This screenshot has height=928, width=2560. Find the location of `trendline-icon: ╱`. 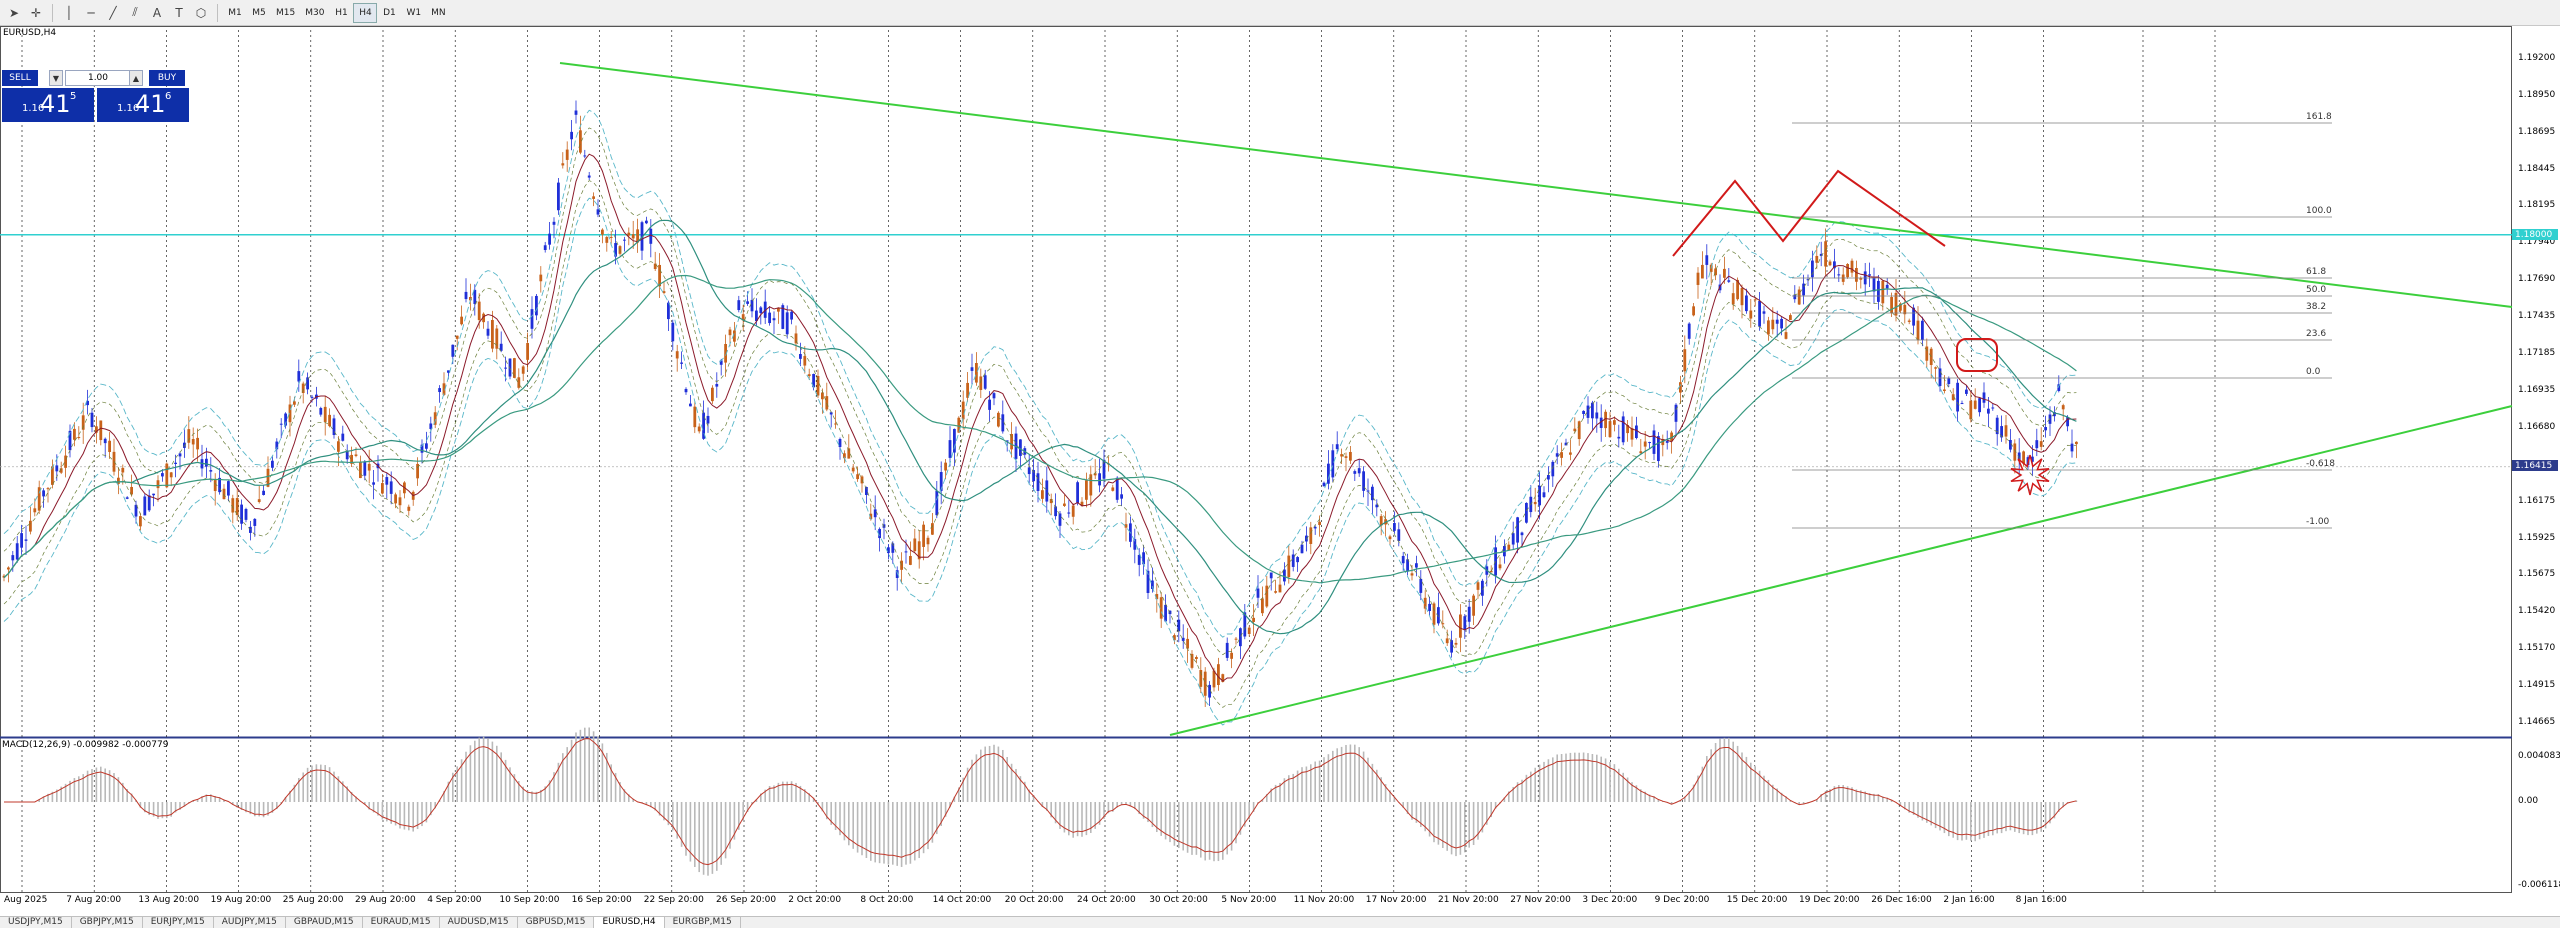

trendline-icon: ╱ is located at coordinates (113, 12).